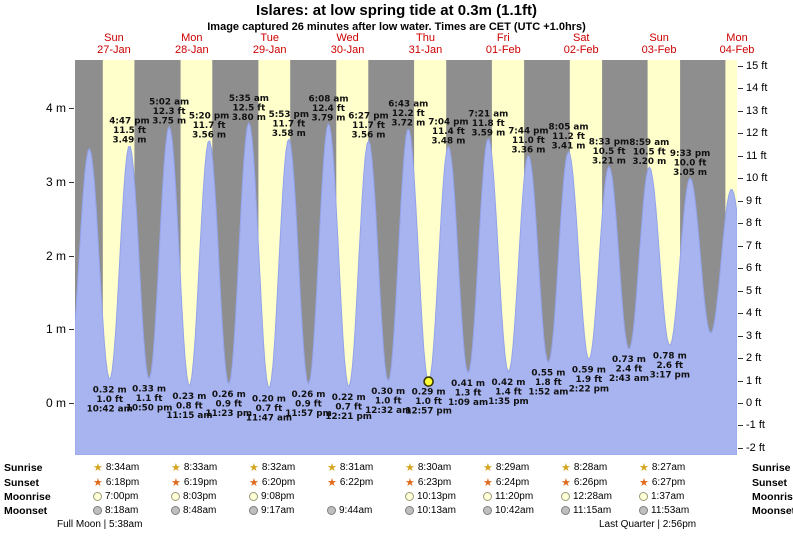  Describe the element at coordinates (581, 49) in the screenshot. I see `day-date: 02-Feb` at that location.